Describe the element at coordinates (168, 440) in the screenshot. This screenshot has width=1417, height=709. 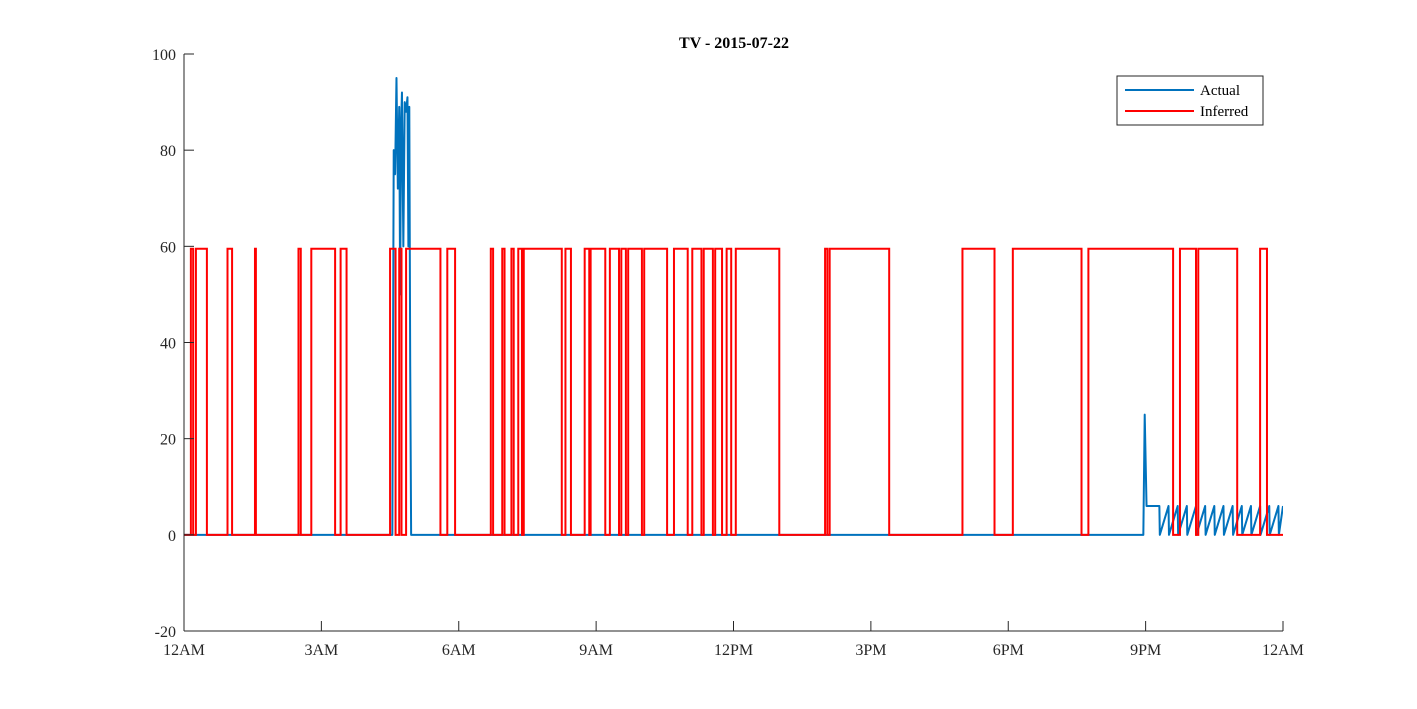
I see `y-tick-label: 20` at that location.